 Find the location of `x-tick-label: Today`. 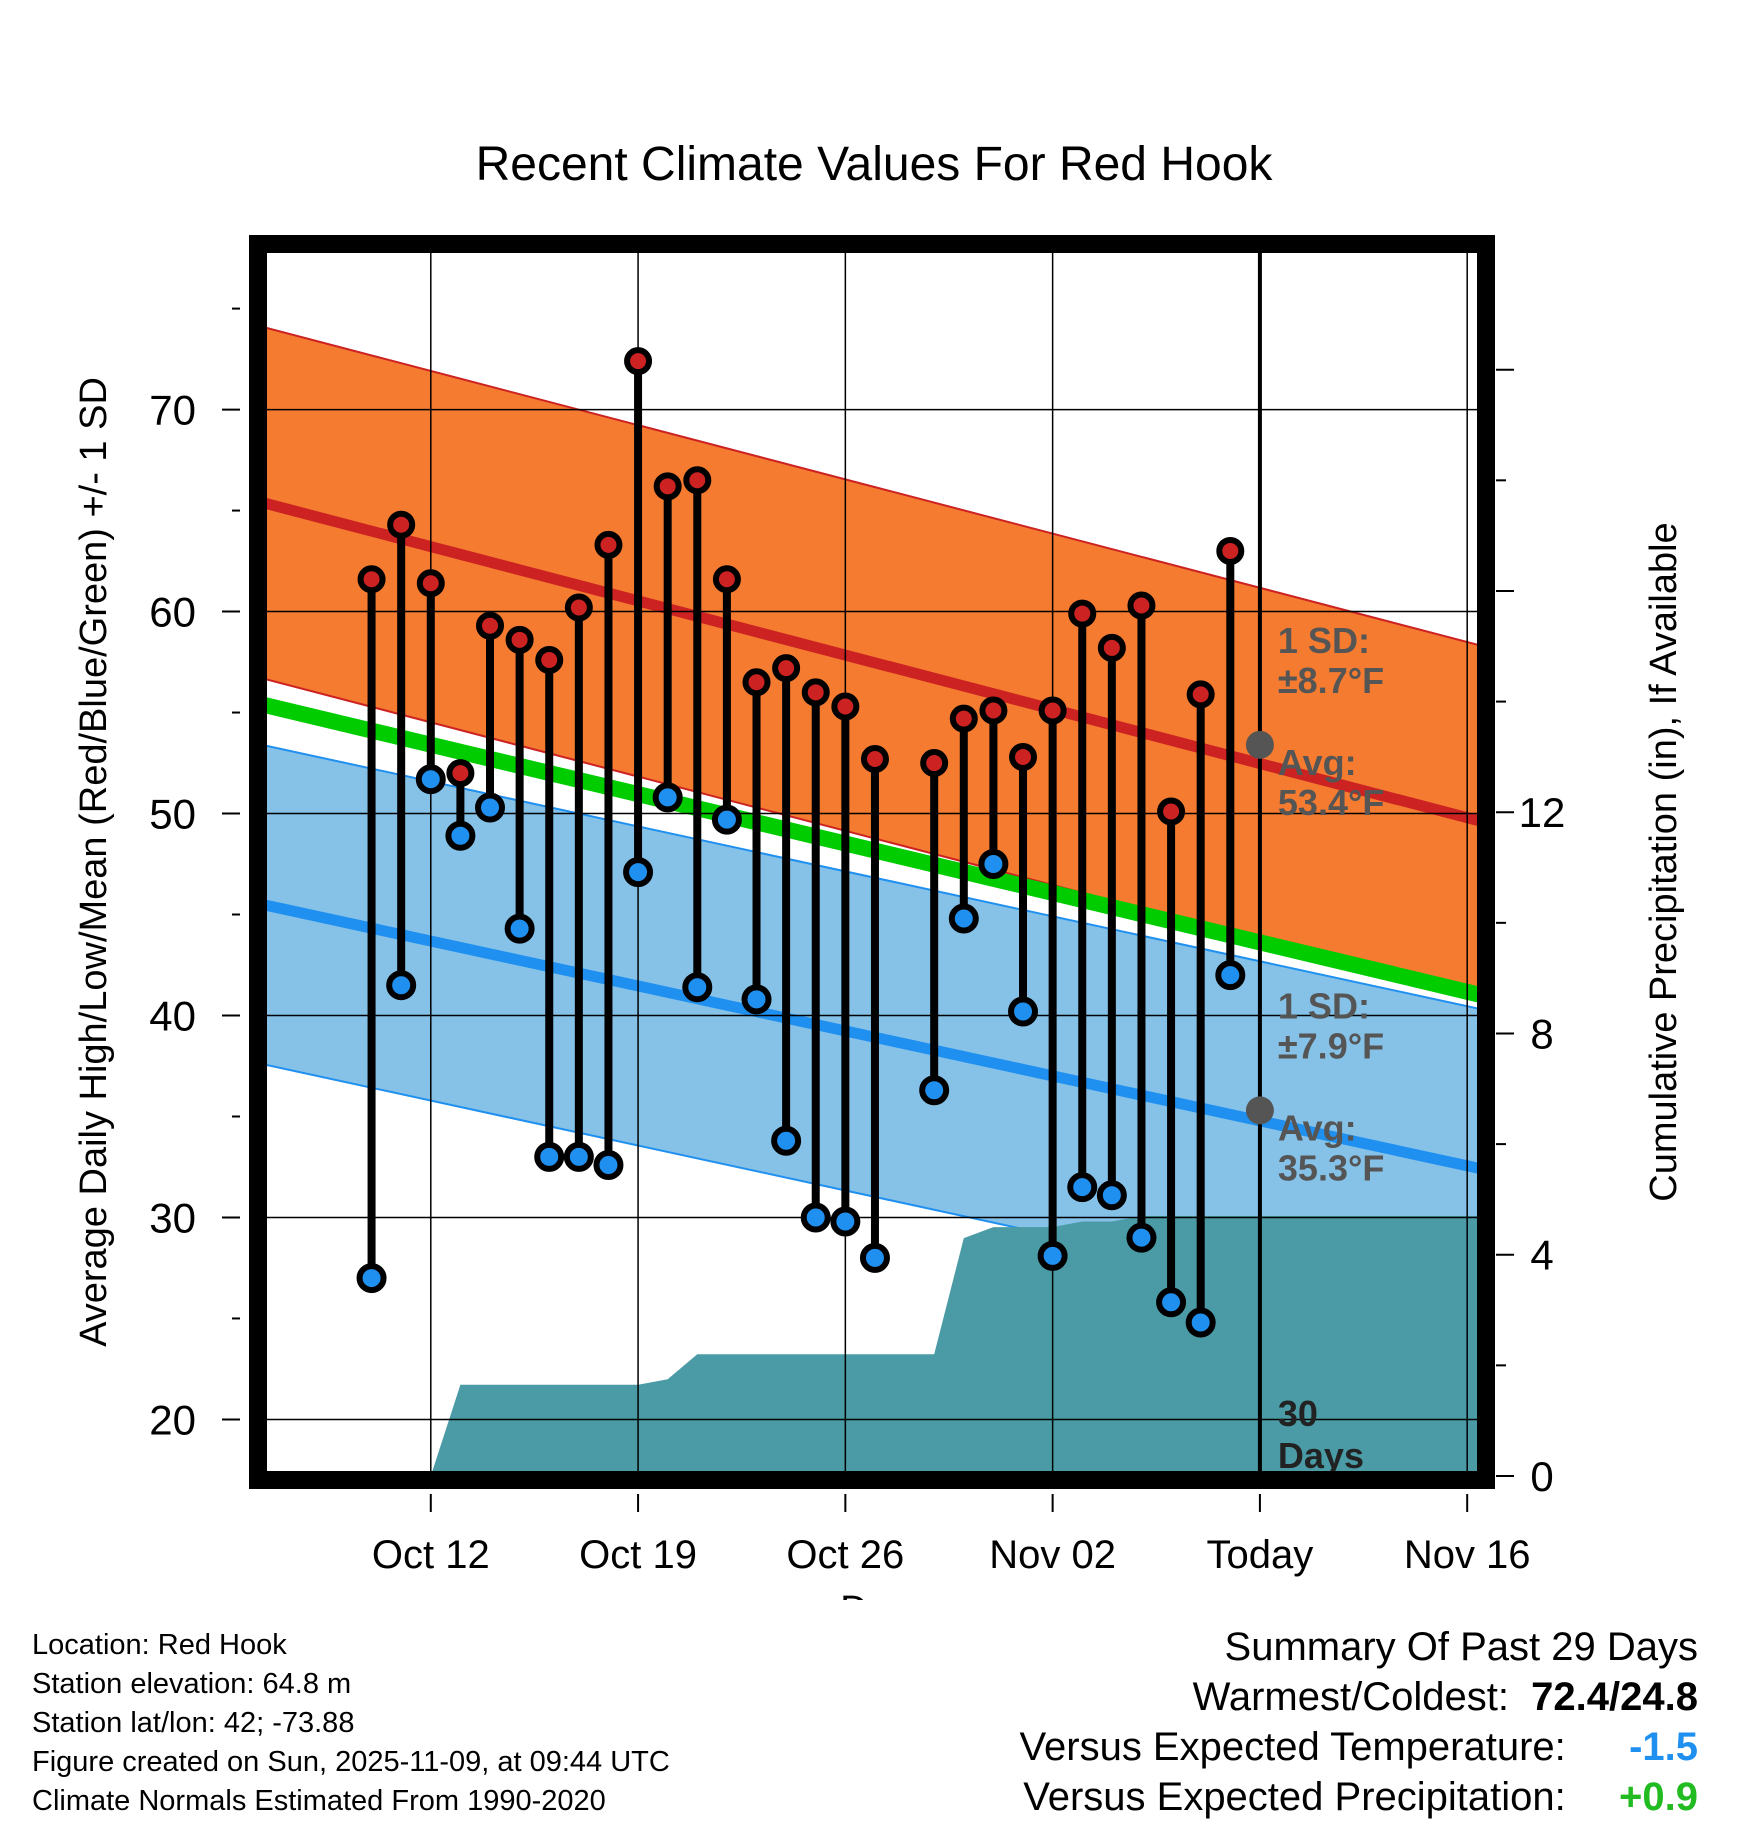

x-tick-label: Today is located at coordinates (1260, 1555).